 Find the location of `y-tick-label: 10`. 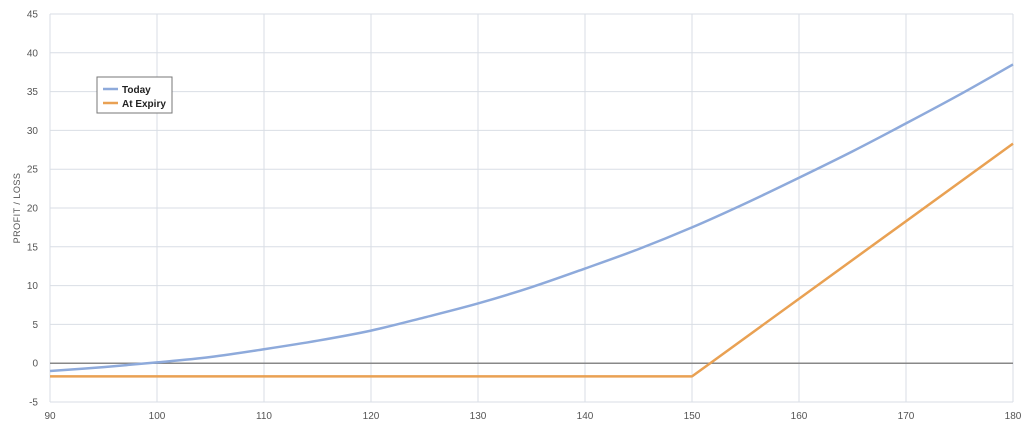

y-tick-label: 10 is located at coordinates (33, 286).